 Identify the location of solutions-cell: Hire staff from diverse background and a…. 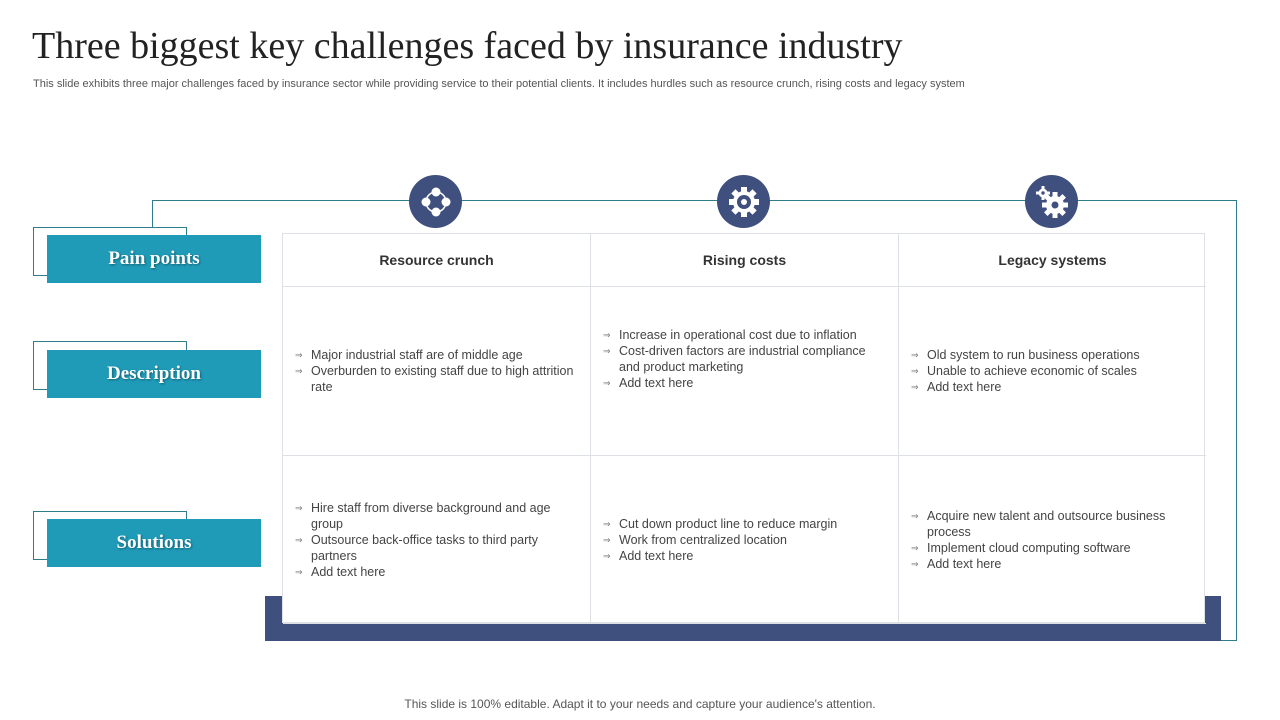
(437, 540).